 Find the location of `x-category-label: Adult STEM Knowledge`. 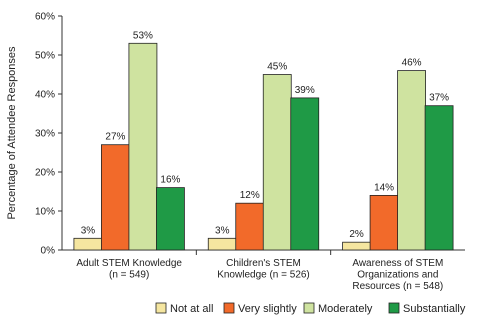

x-category-label: Adult STEM Knowledge is located at coordinates (129, 263).